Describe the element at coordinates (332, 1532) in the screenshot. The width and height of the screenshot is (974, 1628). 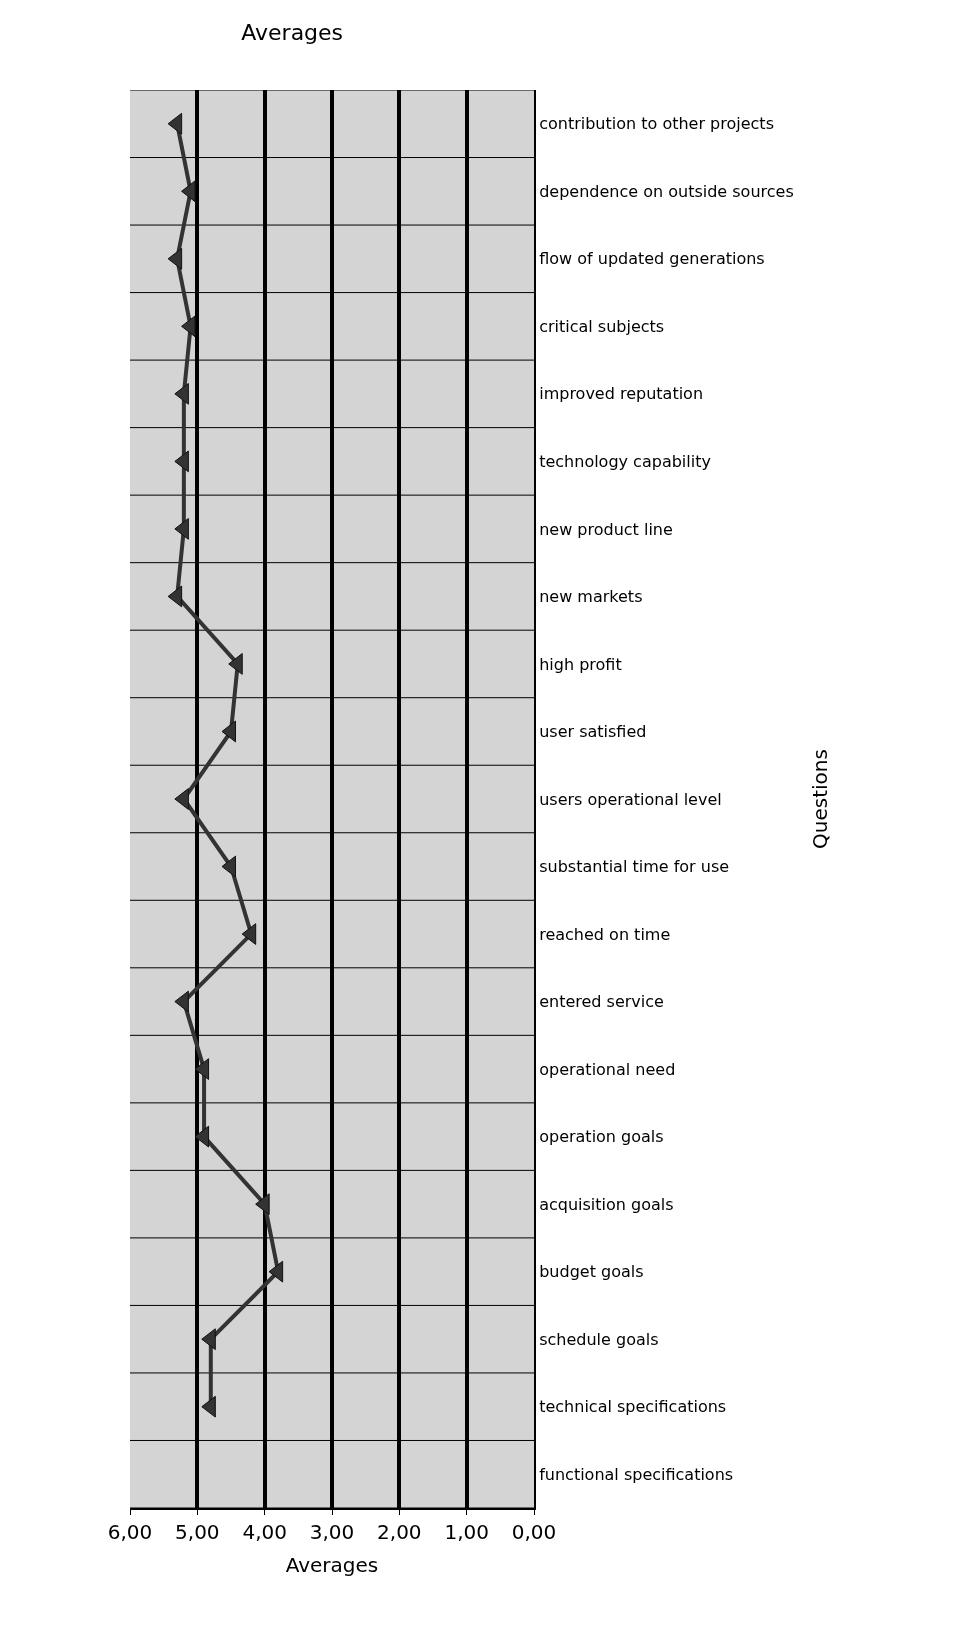
I see `x-tick-label: 3,00` at that location.